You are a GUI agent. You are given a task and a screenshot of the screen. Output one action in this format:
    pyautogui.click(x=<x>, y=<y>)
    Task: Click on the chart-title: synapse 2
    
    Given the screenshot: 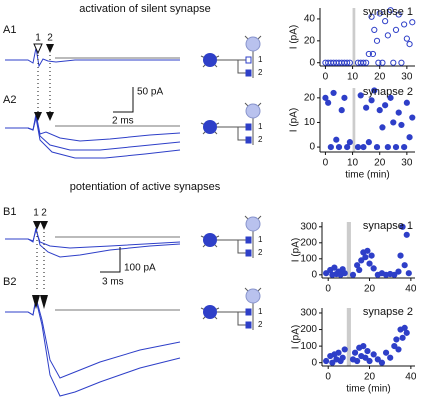 What is the action you would take?
    pyautogui.click(x=388, y=92)
    